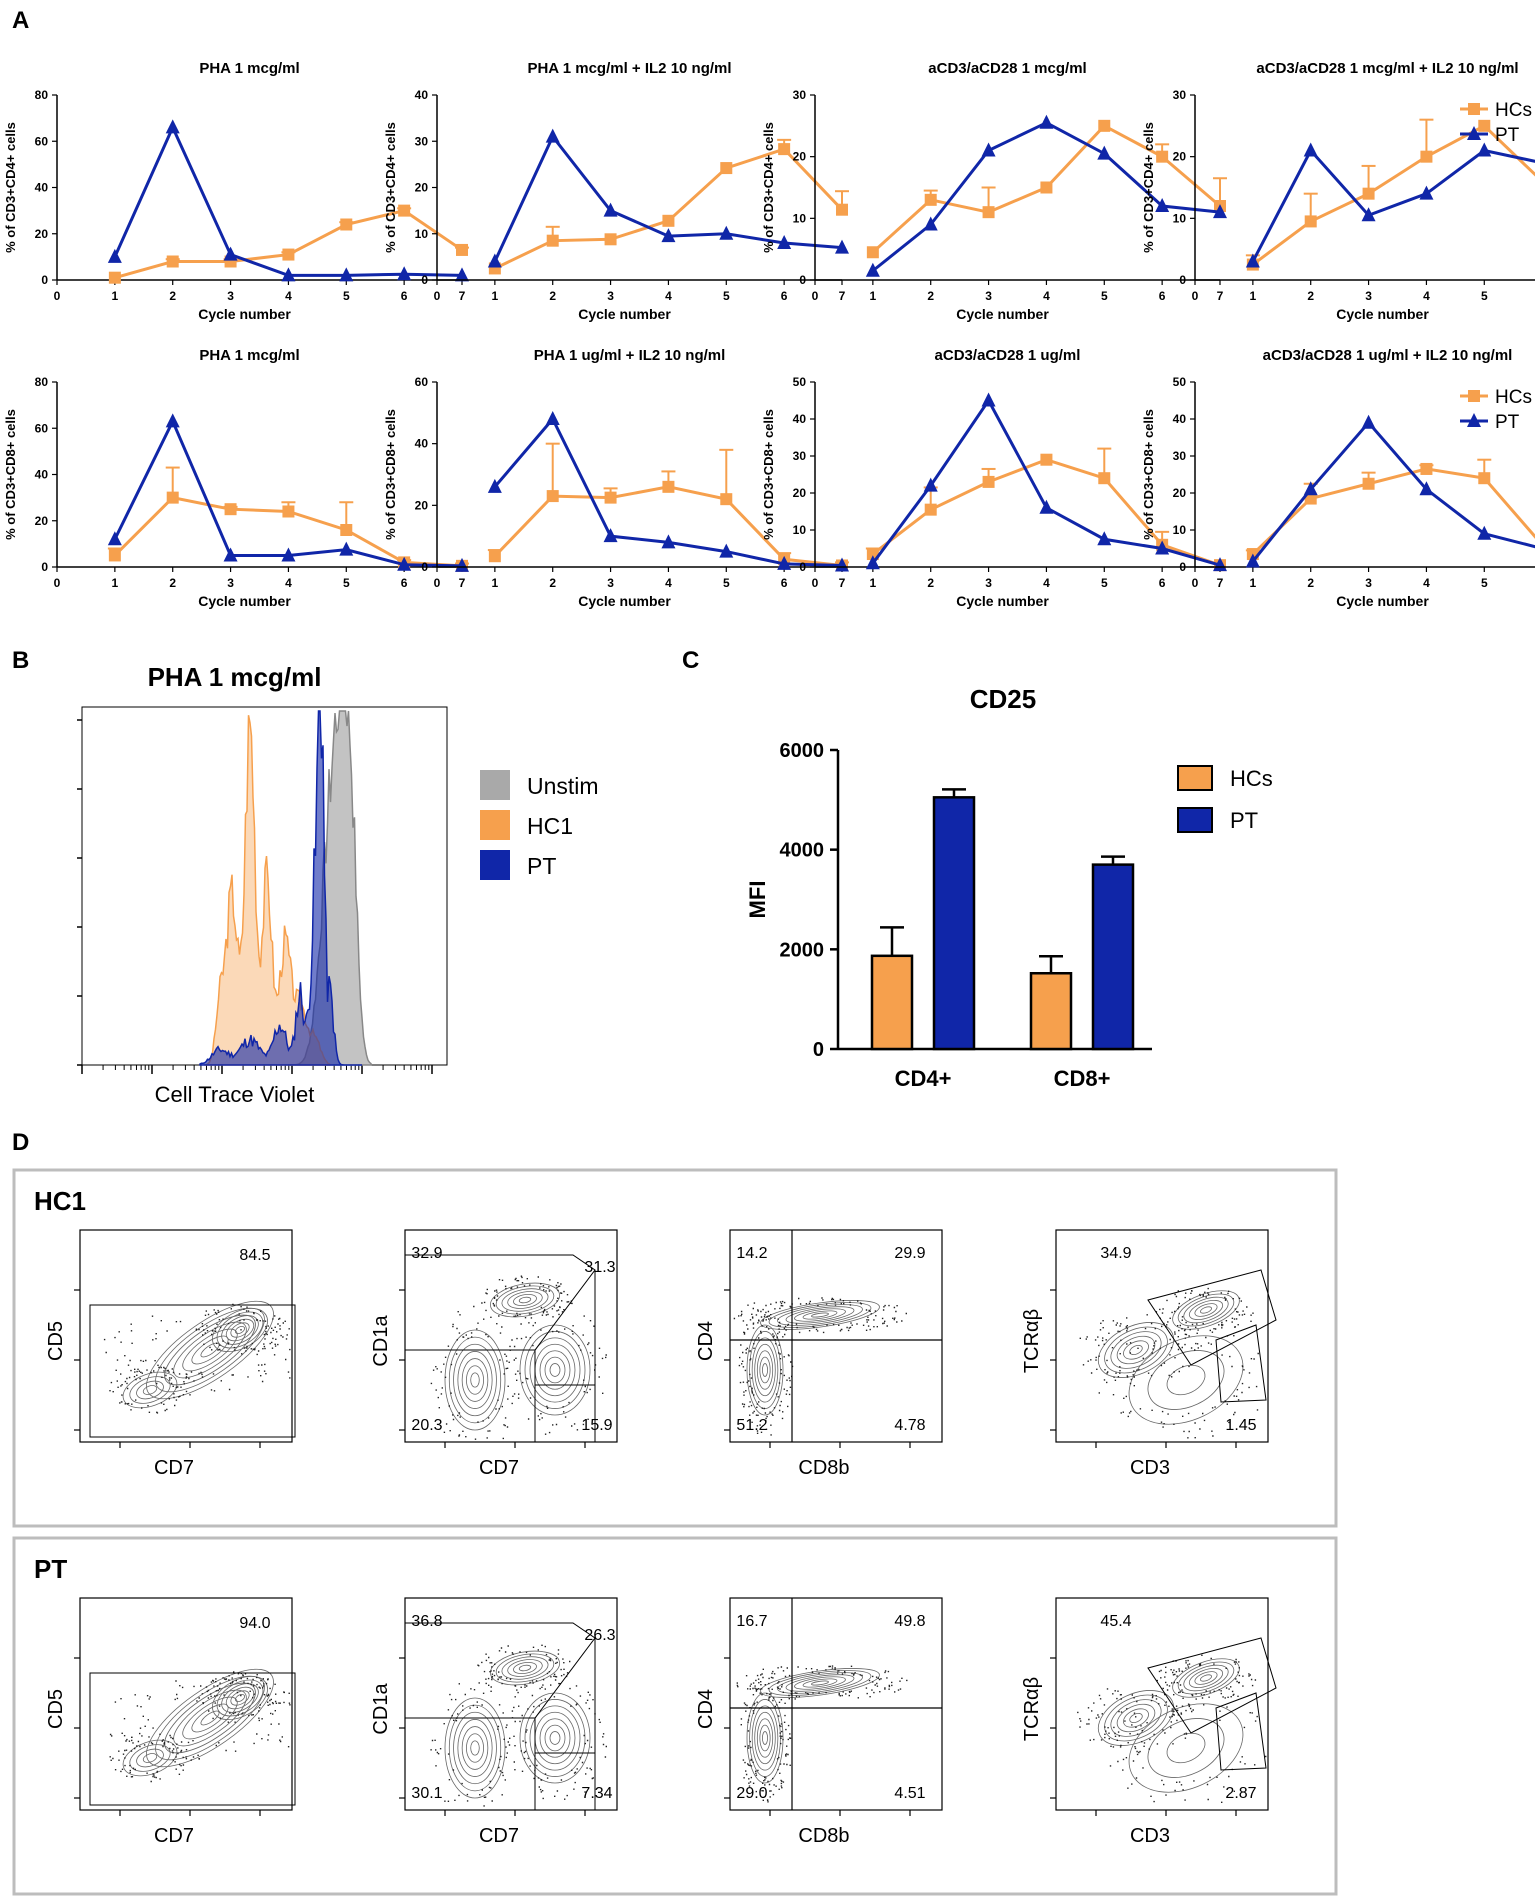 Image resolution: width=1535 pixels, height=1899 pixels. I want to click on x-tick-label: 6, so click(1162, 583).